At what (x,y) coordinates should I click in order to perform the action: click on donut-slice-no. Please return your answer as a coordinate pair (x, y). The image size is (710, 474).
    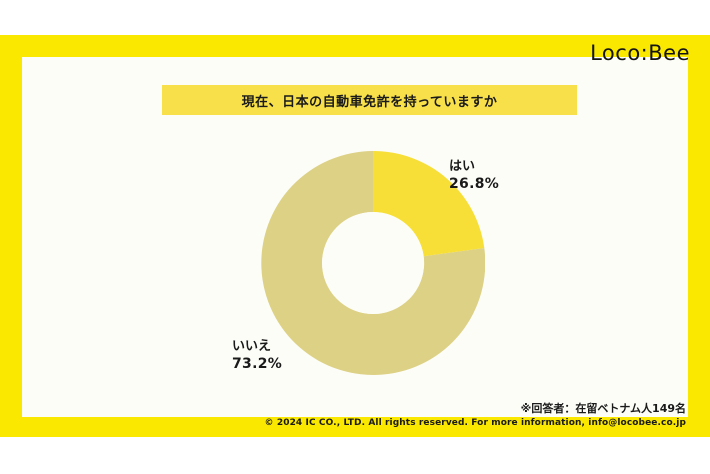
    Looking at the image, I should click on (373, 263).